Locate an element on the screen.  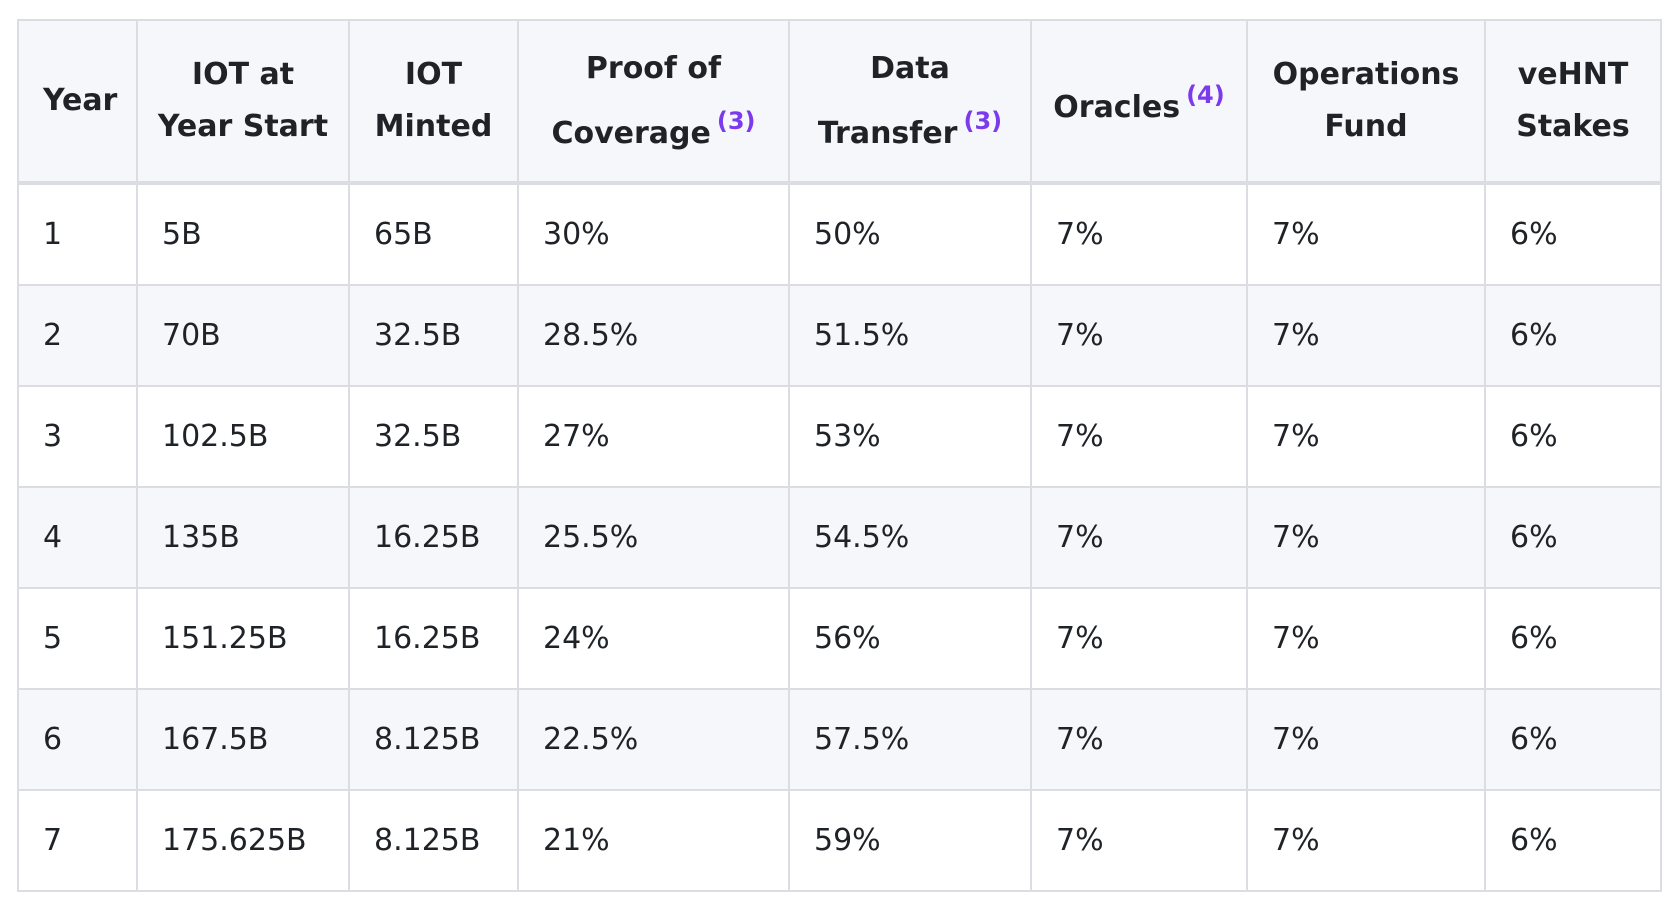
footnote-ref: (4) is located at coordinates (1205, 94).